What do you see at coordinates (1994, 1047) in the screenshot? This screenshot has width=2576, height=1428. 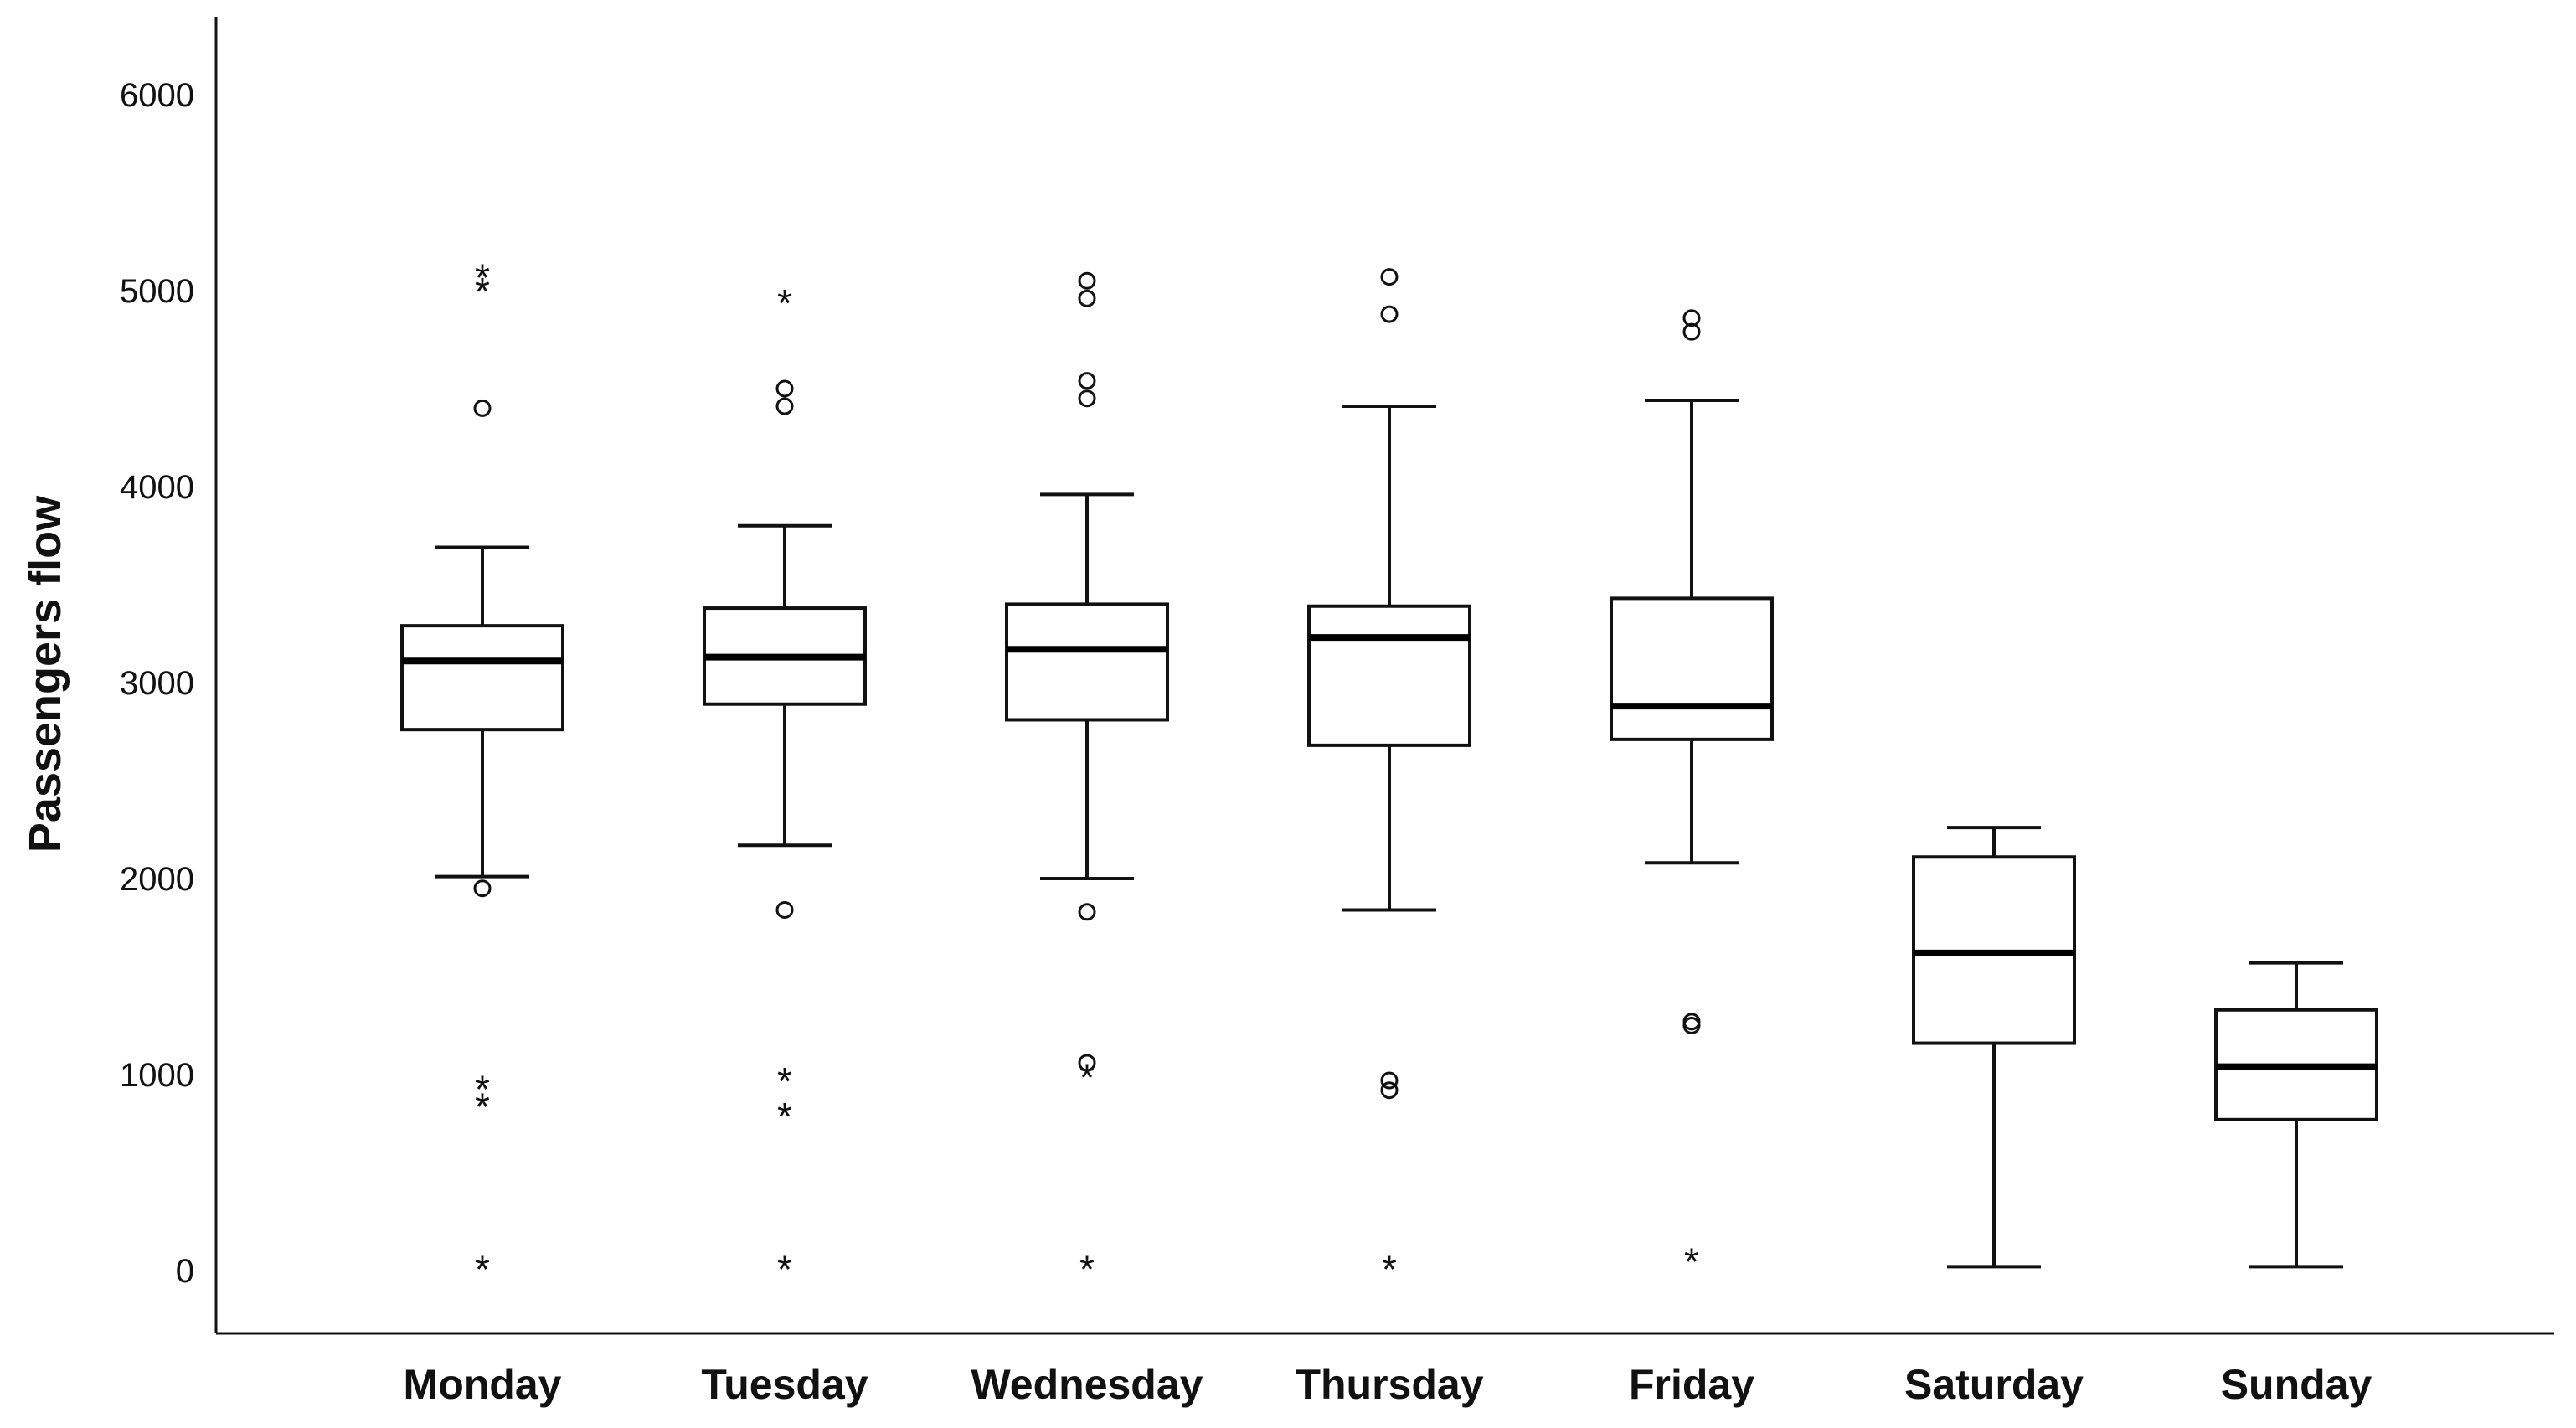 I see `box-group-saturday` at bounding box center [1994, 1047].